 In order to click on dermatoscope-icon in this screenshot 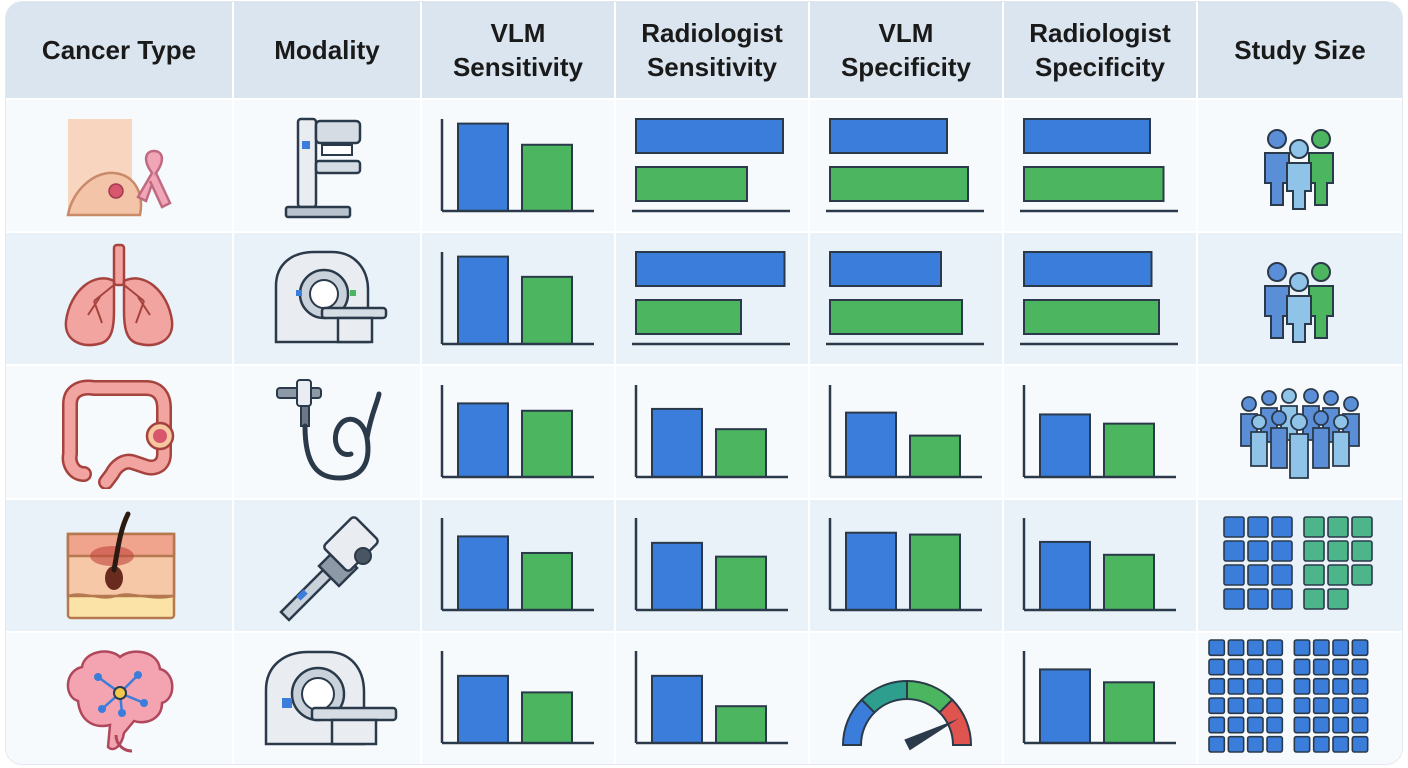, I will do `click(329, 568)`.